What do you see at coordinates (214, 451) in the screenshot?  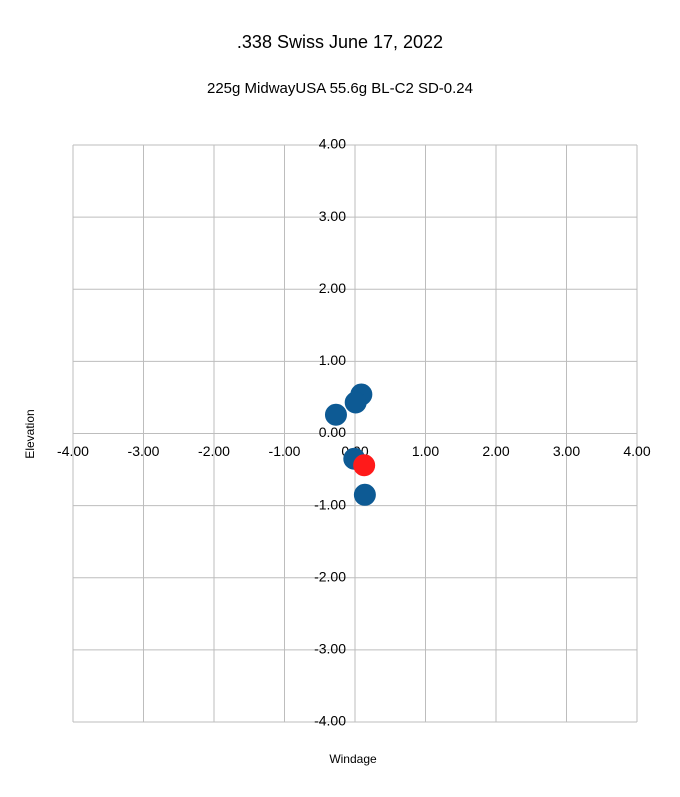 I see `x-tick-label: -2.00` at bounding box center [214, 451].